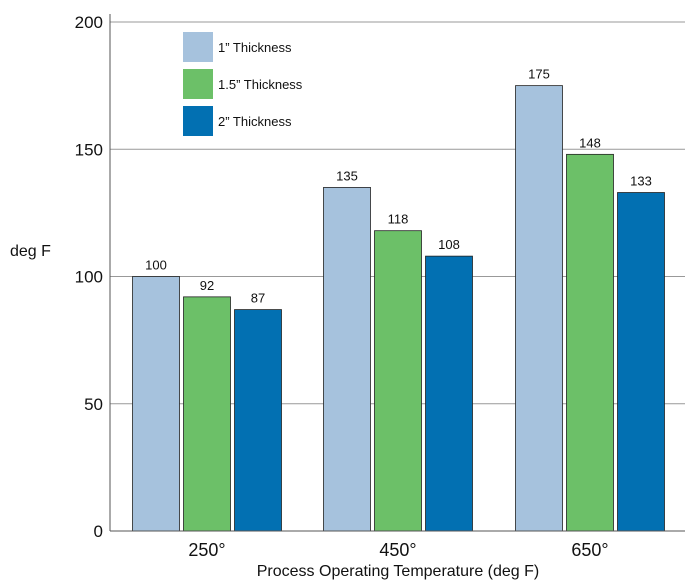 The height and width of the screenshot is (584, 694). What do you see at coordinates (589, 550) in the screenshot?
I see `x-tick-label: 650°` at bounding box center [589, 550].